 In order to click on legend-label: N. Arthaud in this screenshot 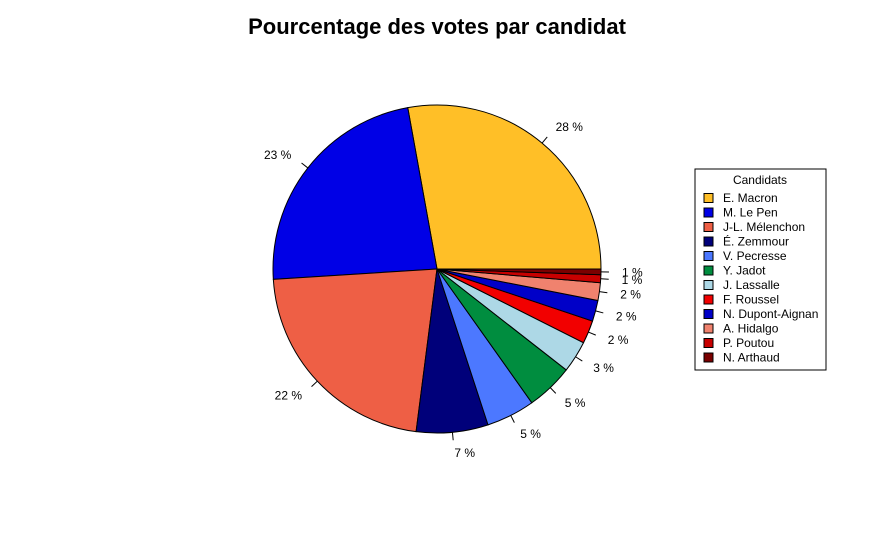, I will do `click(751, 358)`.